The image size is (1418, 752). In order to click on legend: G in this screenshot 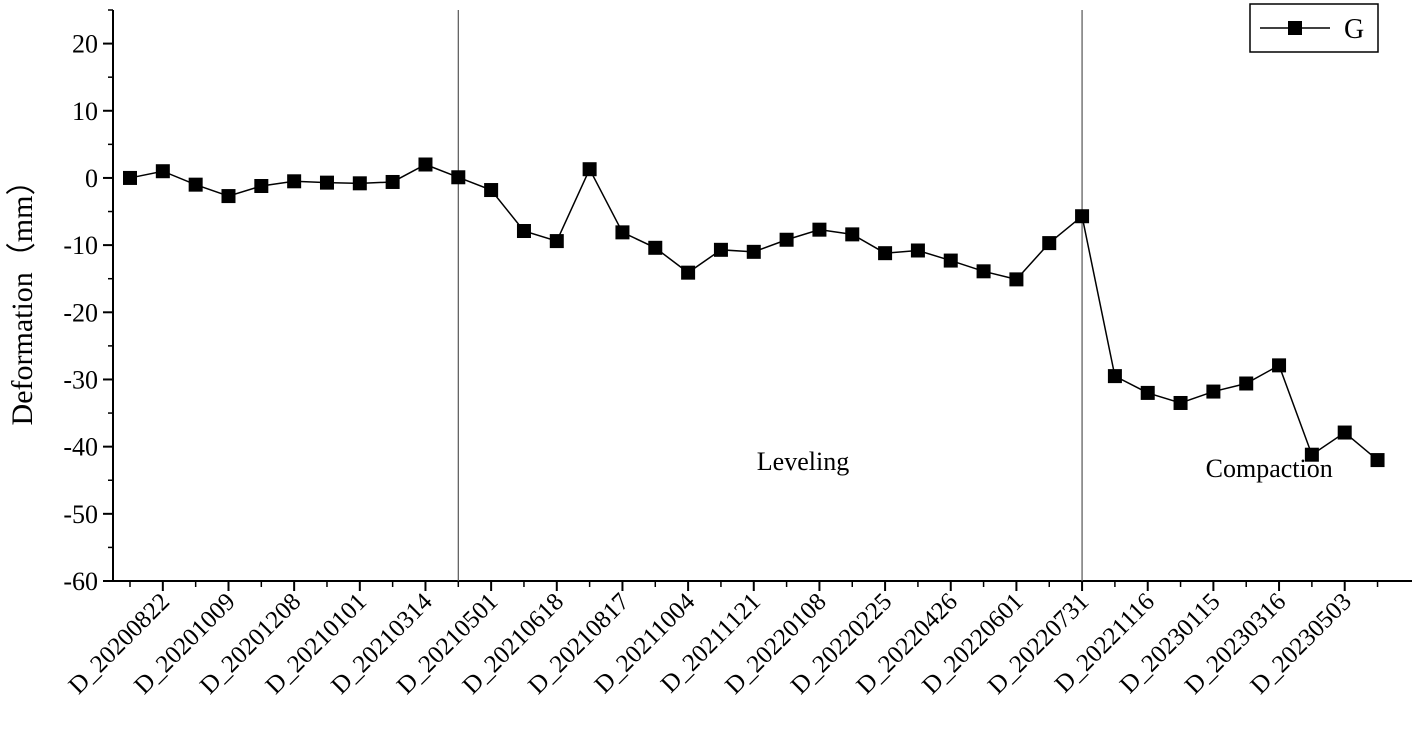, I will do `click(1314, 28)`.